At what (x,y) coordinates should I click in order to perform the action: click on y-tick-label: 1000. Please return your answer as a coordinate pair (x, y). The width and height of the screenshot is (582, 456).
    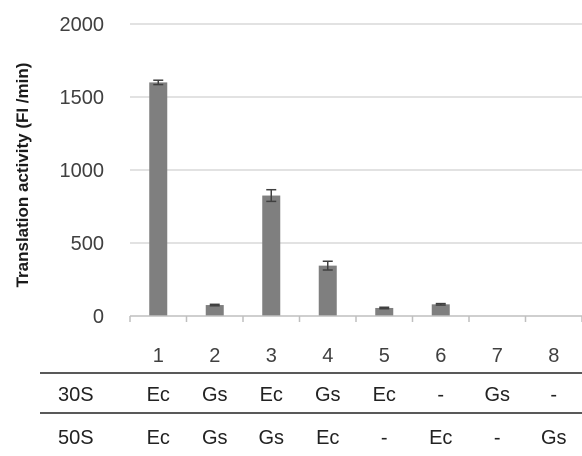
    Looking at the image, I should click on (82, 171).